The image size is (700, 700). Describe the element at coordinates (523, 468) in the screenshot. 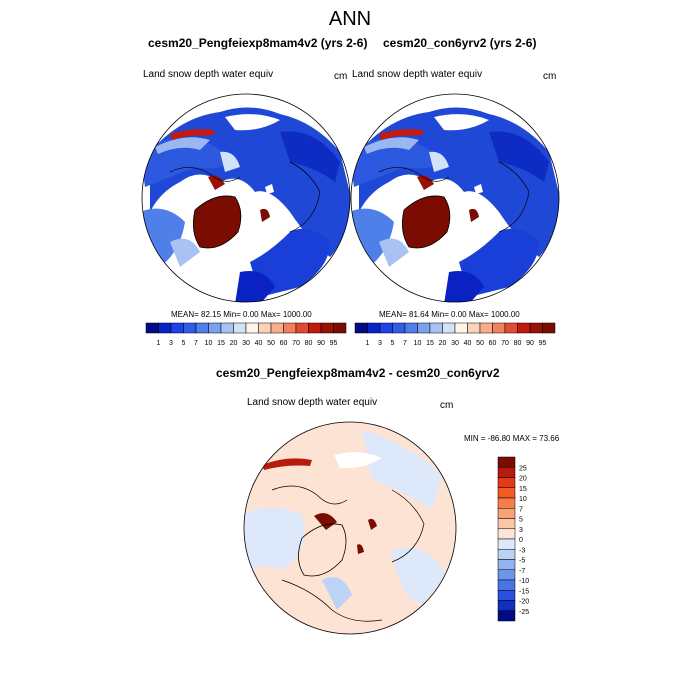

I see `colorbar-tick-label: 25` at that location.